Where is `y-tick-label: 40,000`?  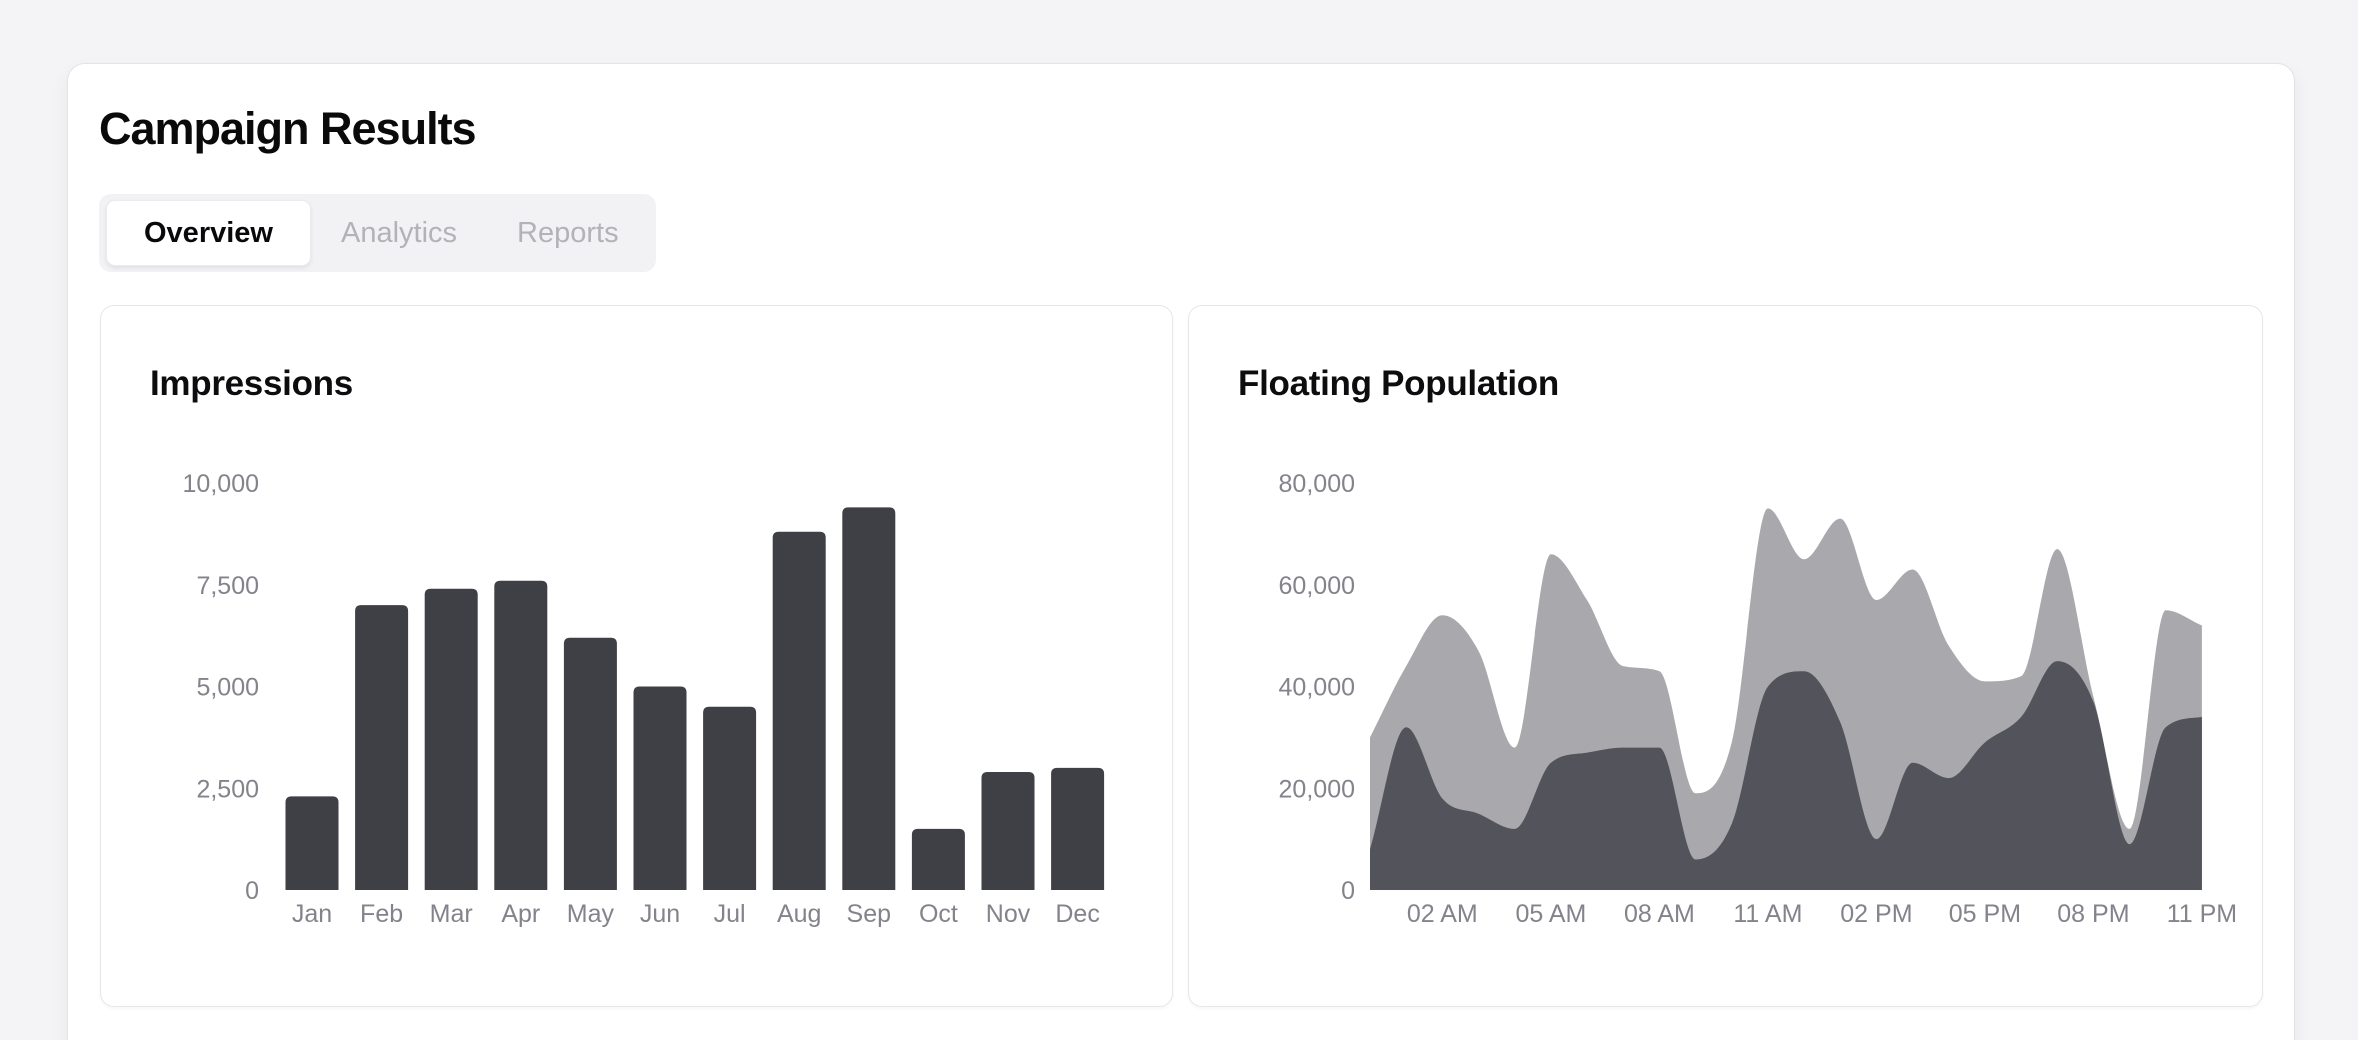 y-tick-label: 40,000 is located at coordinates (1317, 688).